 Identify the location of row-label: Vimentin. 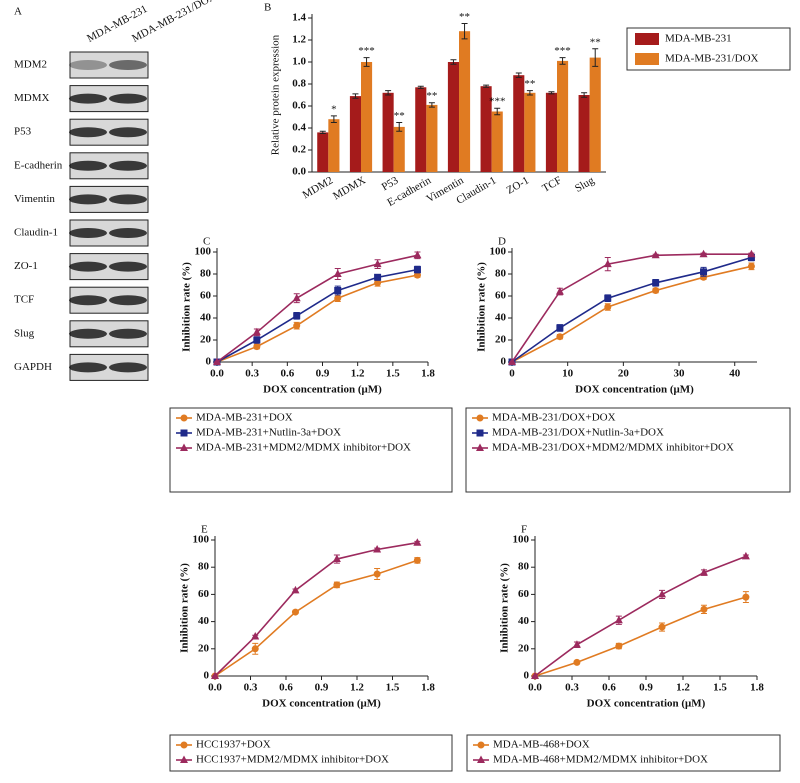
(34, 199).